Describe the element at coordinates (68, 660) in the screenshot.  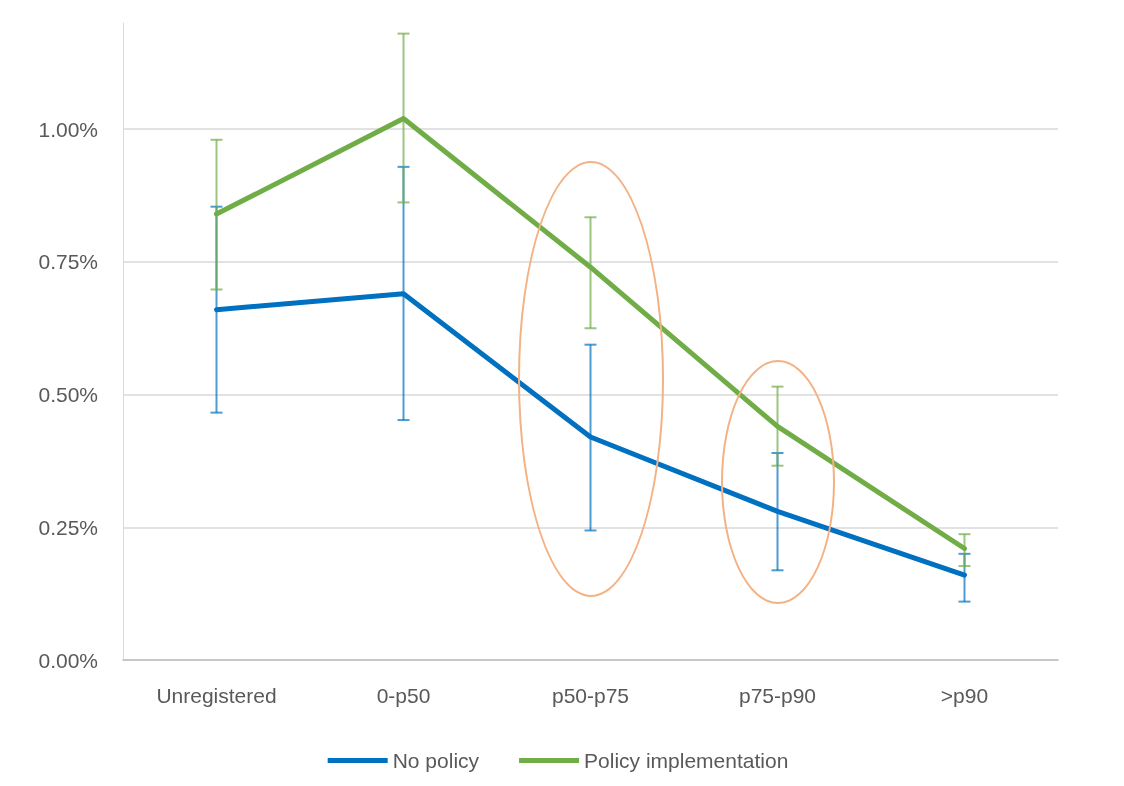
I see `y-tick-label: 0.00%` at that location.